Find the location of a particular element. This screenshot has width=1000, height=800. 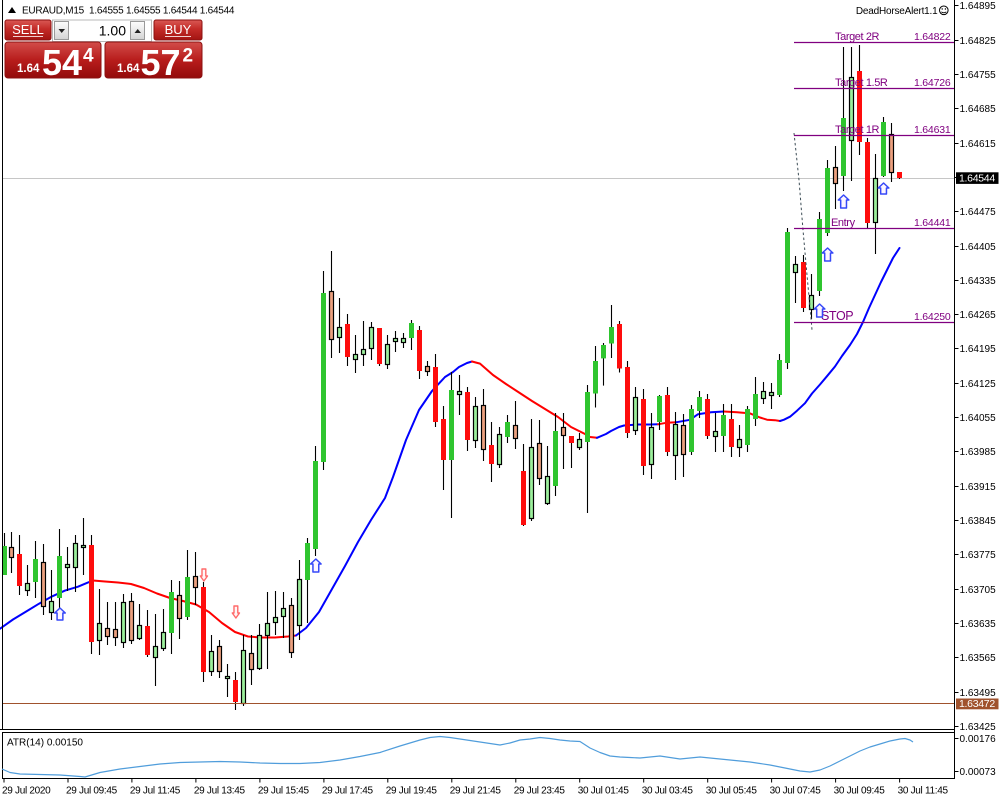

svg-text: 1.63495 is located at coordinates (978, 693).